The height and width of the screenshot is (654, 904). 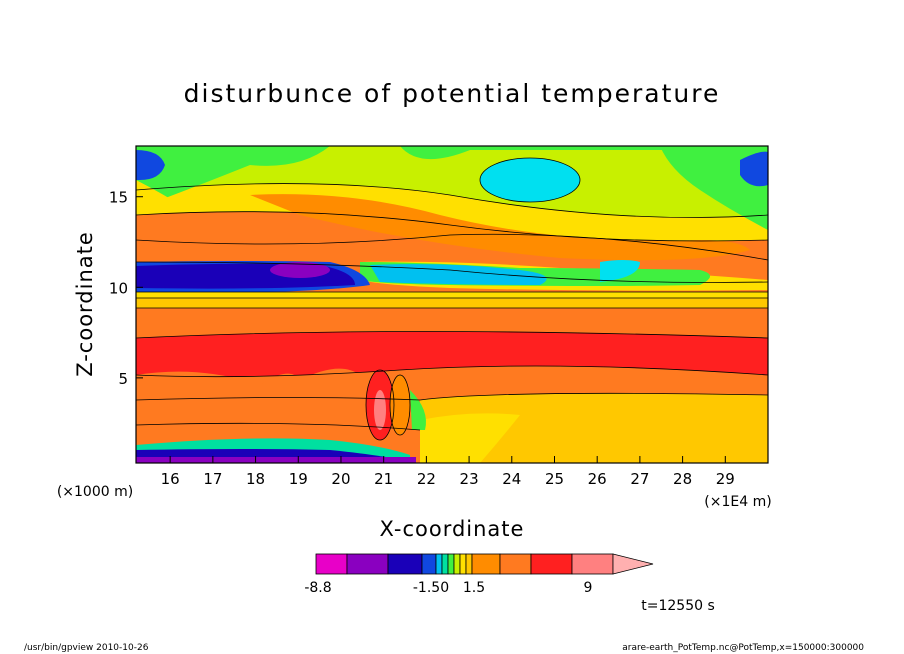 What do you see at coordinates (678, 606) in the screenshot?
I see `time-label: t=12550 s` at bounding box center [678, 606].